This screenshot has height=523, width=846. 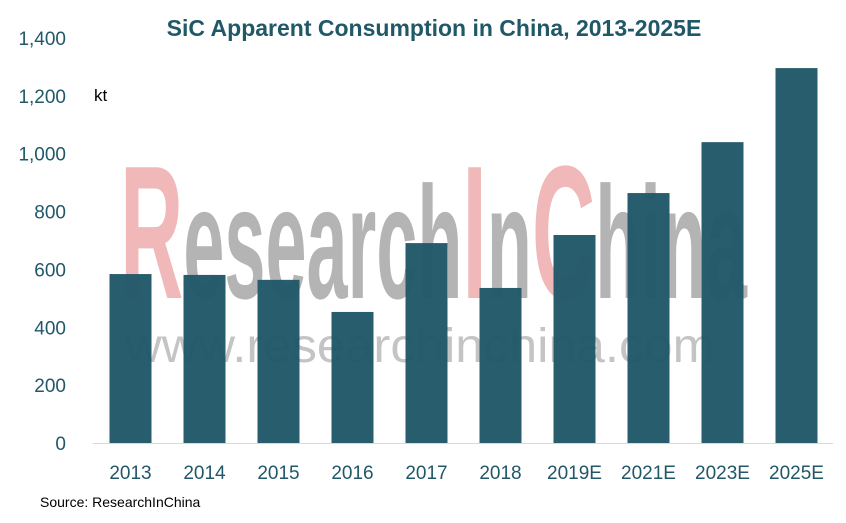 What do you see at coordinates (500, 473) in the screenshot?
I see `x-tick-label: 2018` at bounding box center [500, 473].